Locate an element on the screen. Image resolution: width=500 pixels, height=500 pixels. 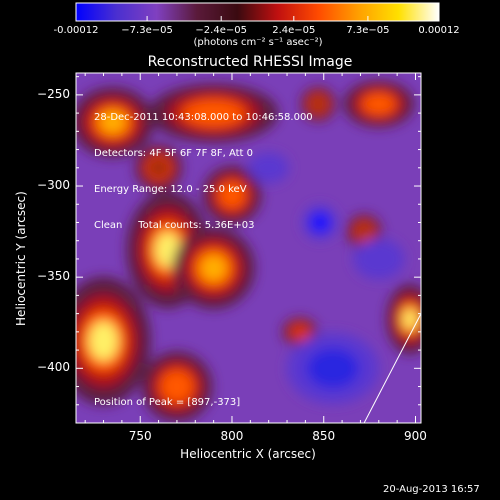
y-tick-label: −300 is located at coordinates (53, 185).